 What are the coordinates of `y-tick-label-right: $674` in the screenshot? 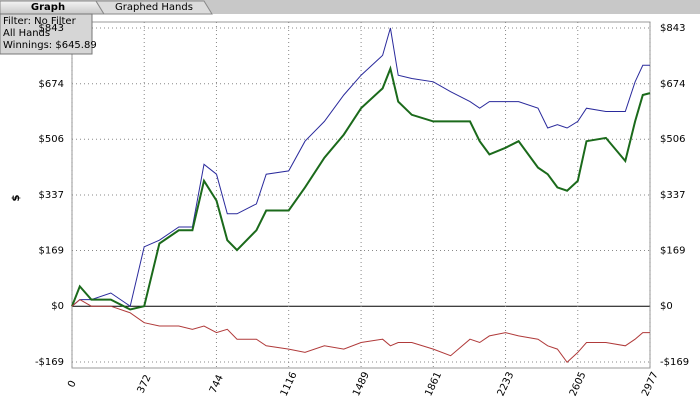 It's located at (672, 84).